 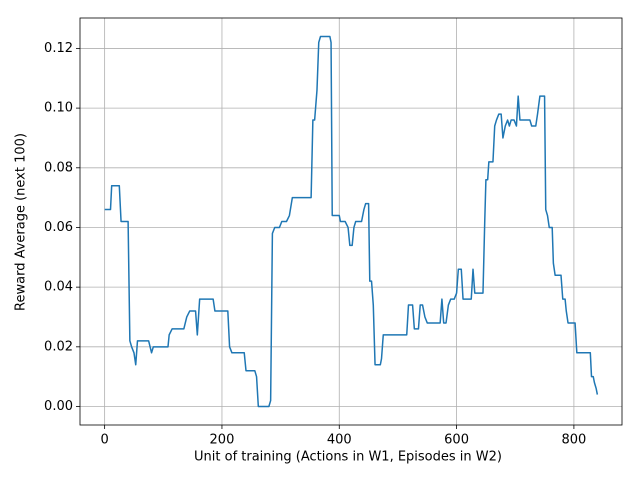 What do you see at coordinates (58, 227) in the screenshot?
I see `y-tick-label: 0.06` at bounding box center [58, 227].